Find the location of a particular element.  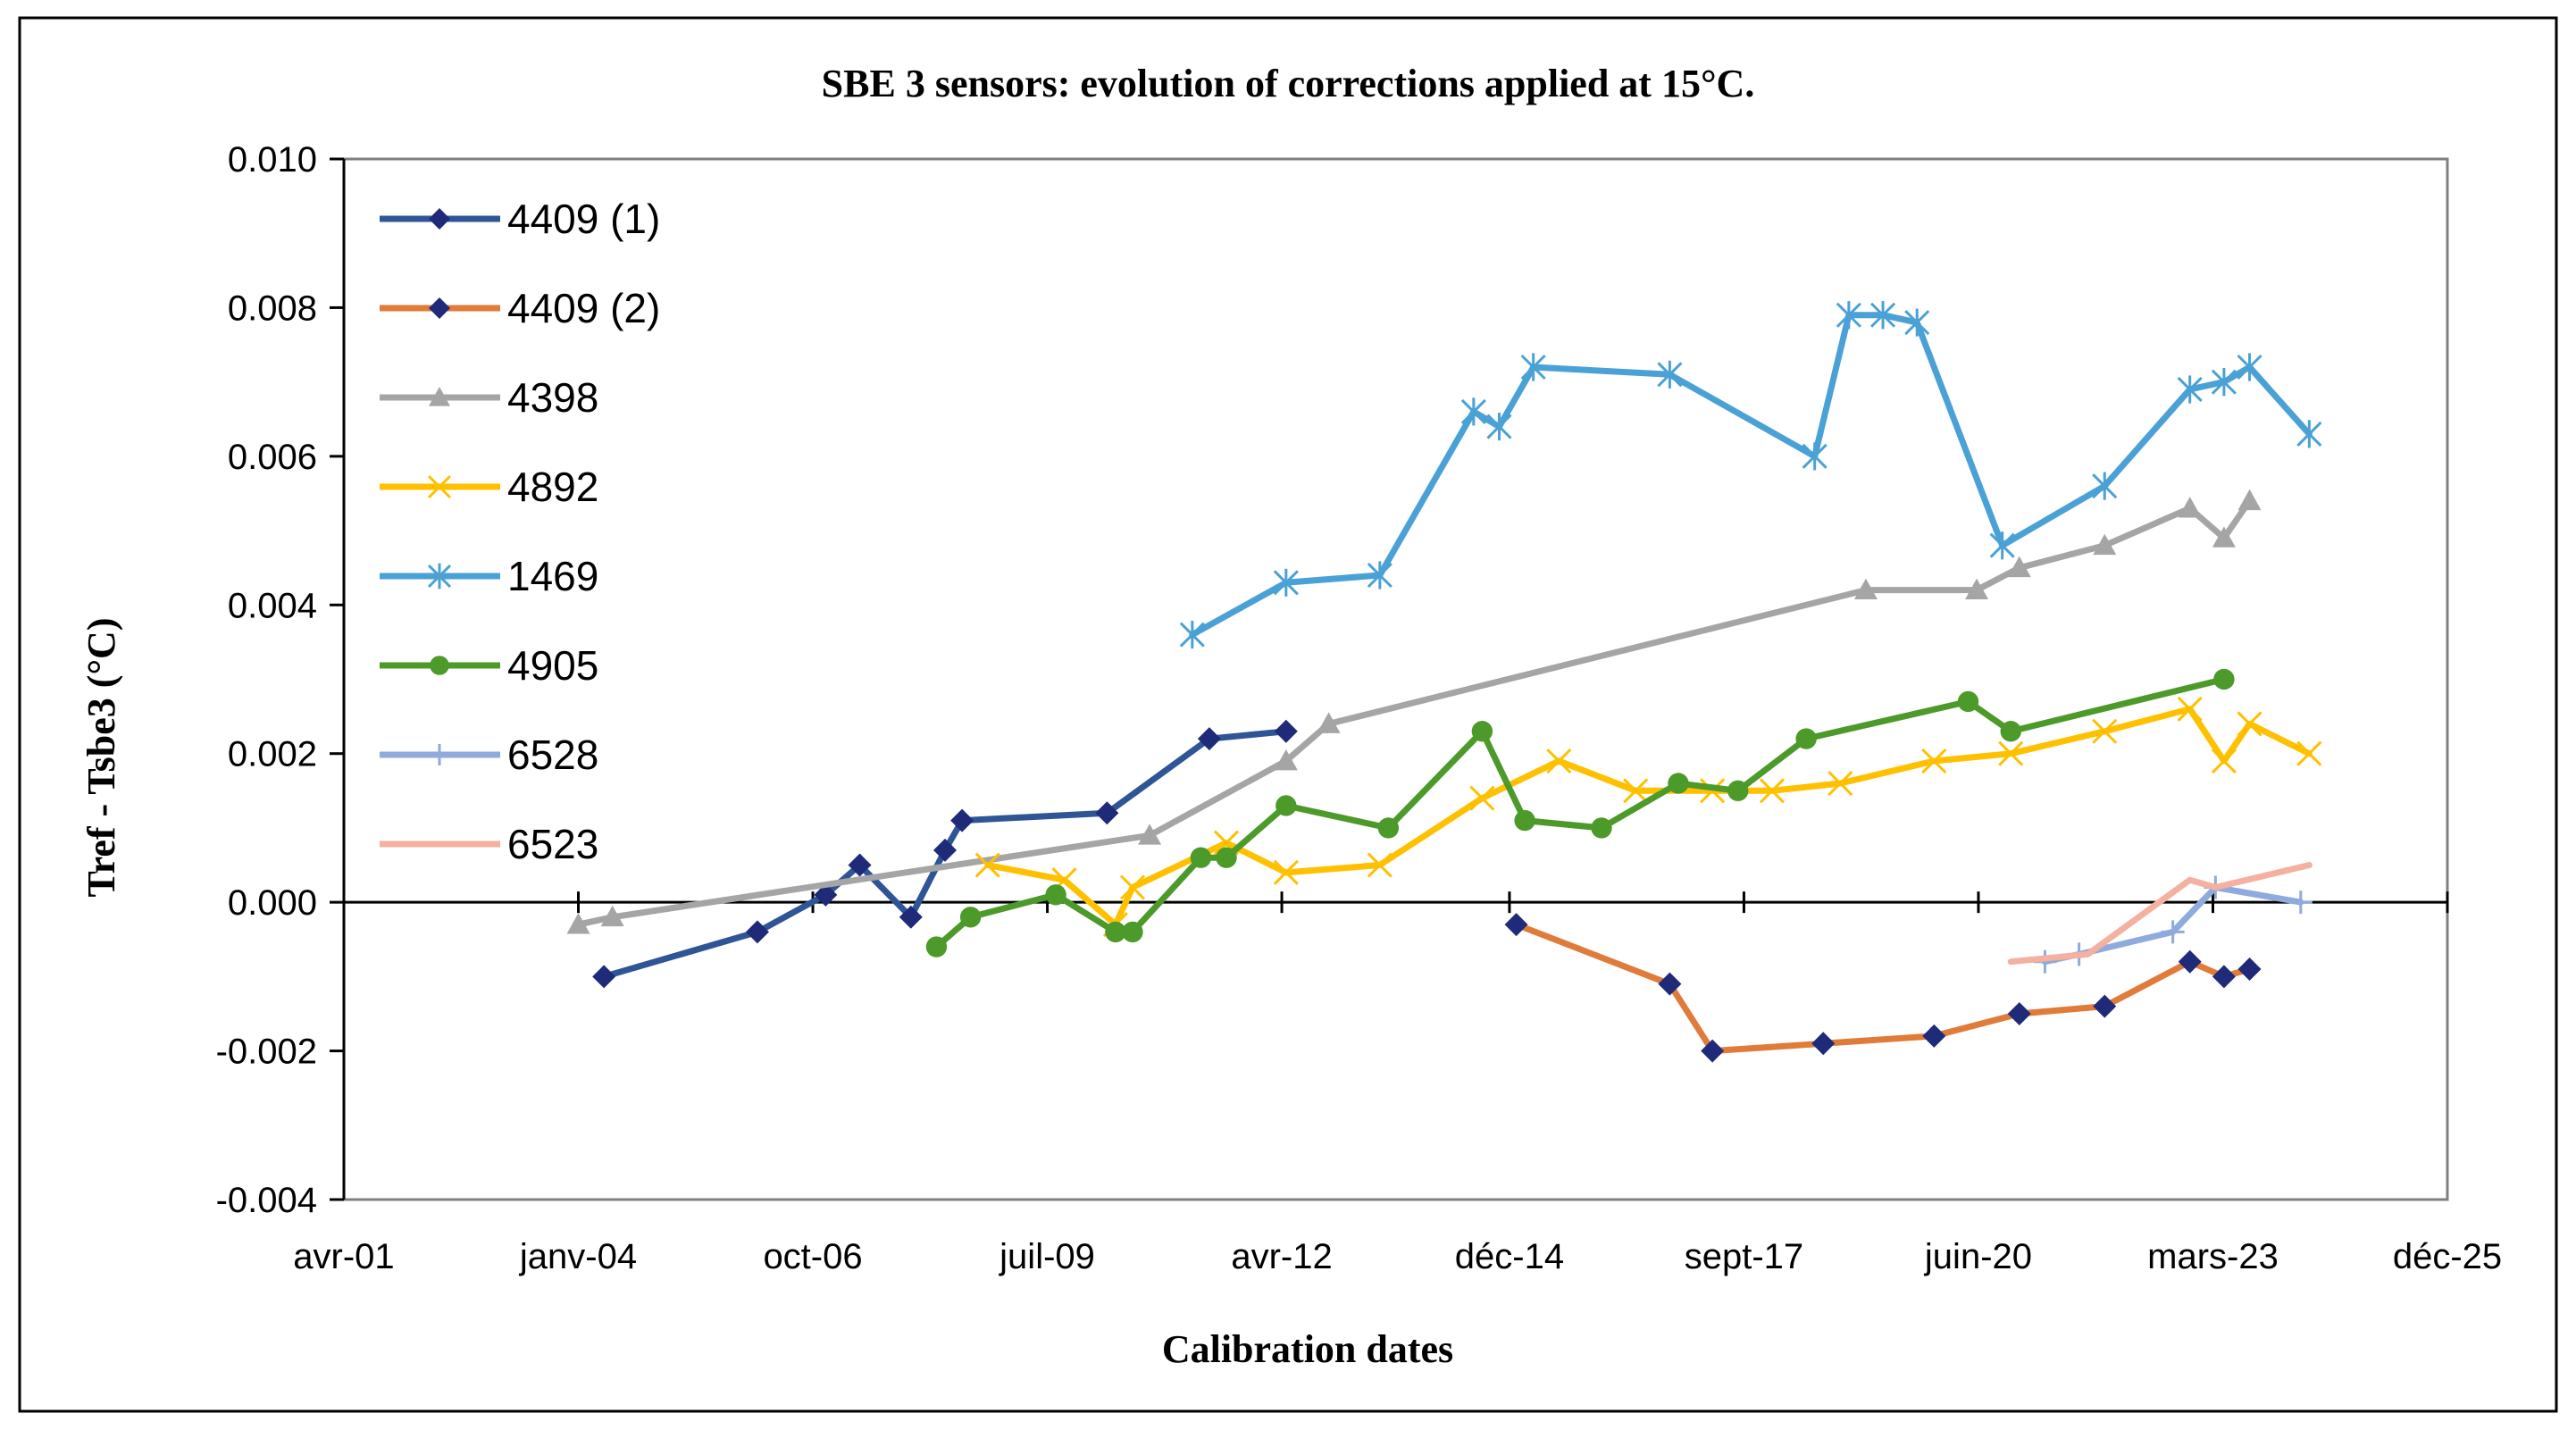

y-tick-label: 0.002 is located at coordinates (272, 754).